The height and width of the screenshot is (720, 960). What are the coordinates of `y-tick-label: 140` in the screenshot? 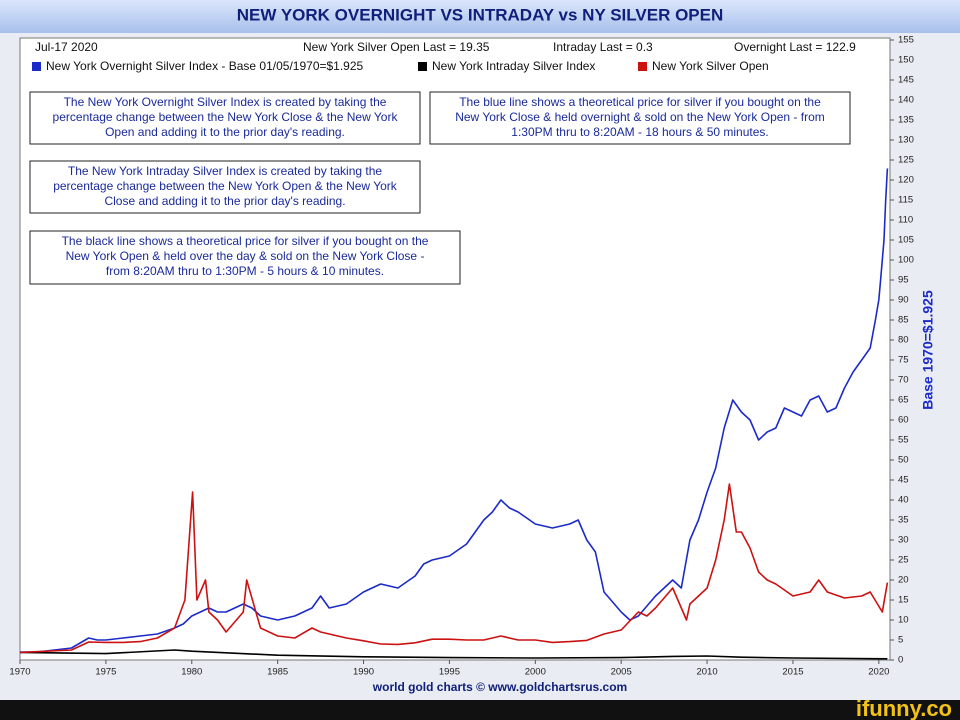 It's located at (906, 100).